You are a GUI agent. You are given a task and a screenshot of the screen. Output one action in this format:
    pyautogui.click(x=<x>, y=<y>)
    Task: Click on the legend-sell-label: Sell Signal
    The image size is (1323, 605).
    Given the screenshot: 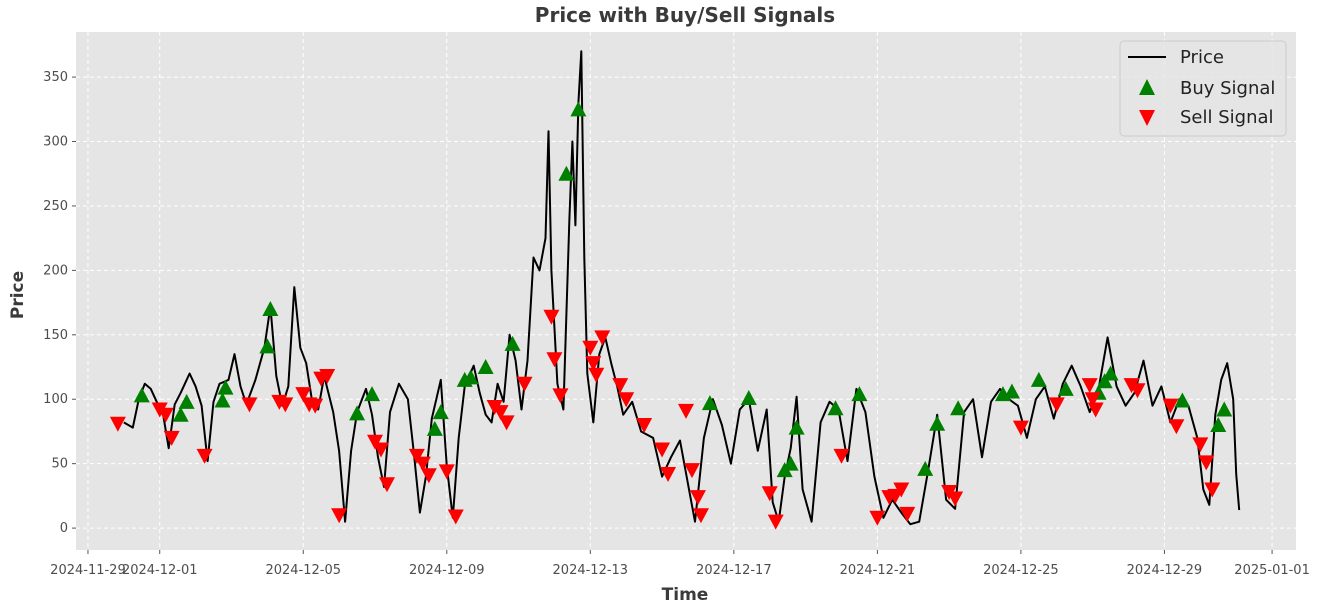 What is the action you would take?
    pyautogui.click(x=1227, y=117)
    